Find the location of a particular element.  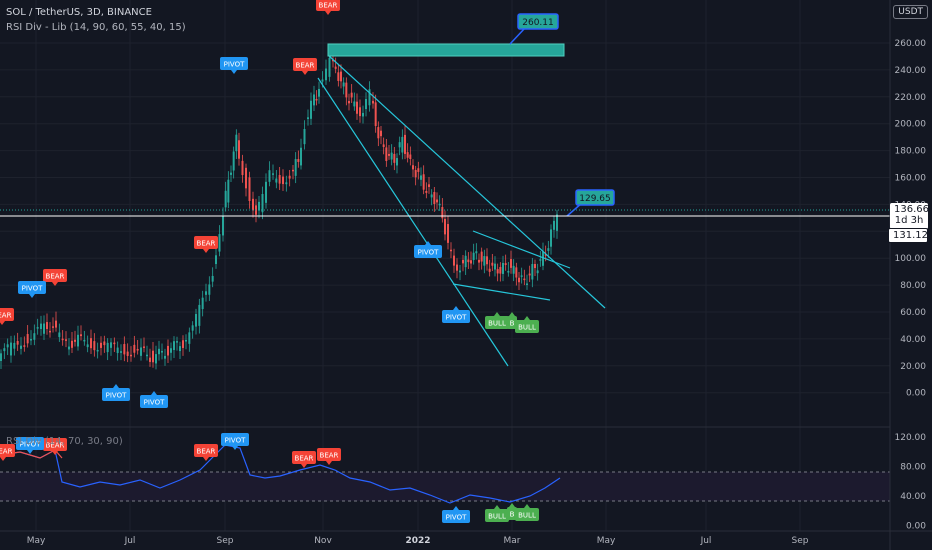

price-tick: 20.00 is located at coordinates (913, 367).